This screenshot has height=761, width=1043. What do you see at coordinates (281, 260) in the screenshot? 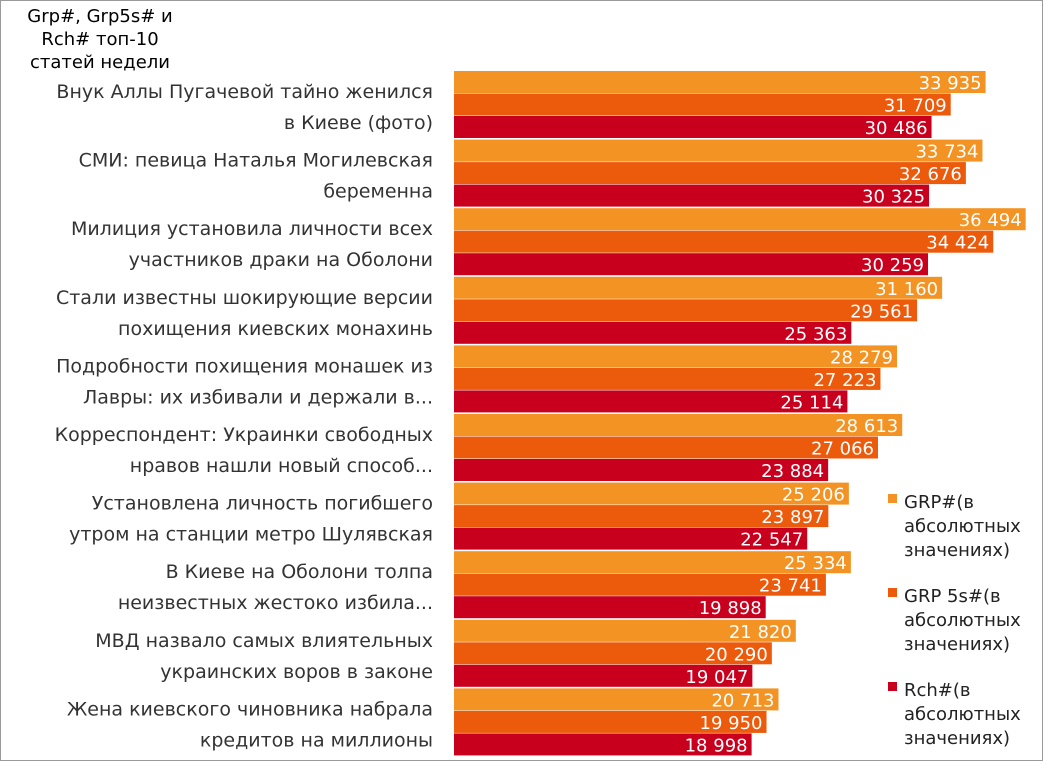
I see `category-label: участников драки на Оболони` at bounding box center [281, 260].